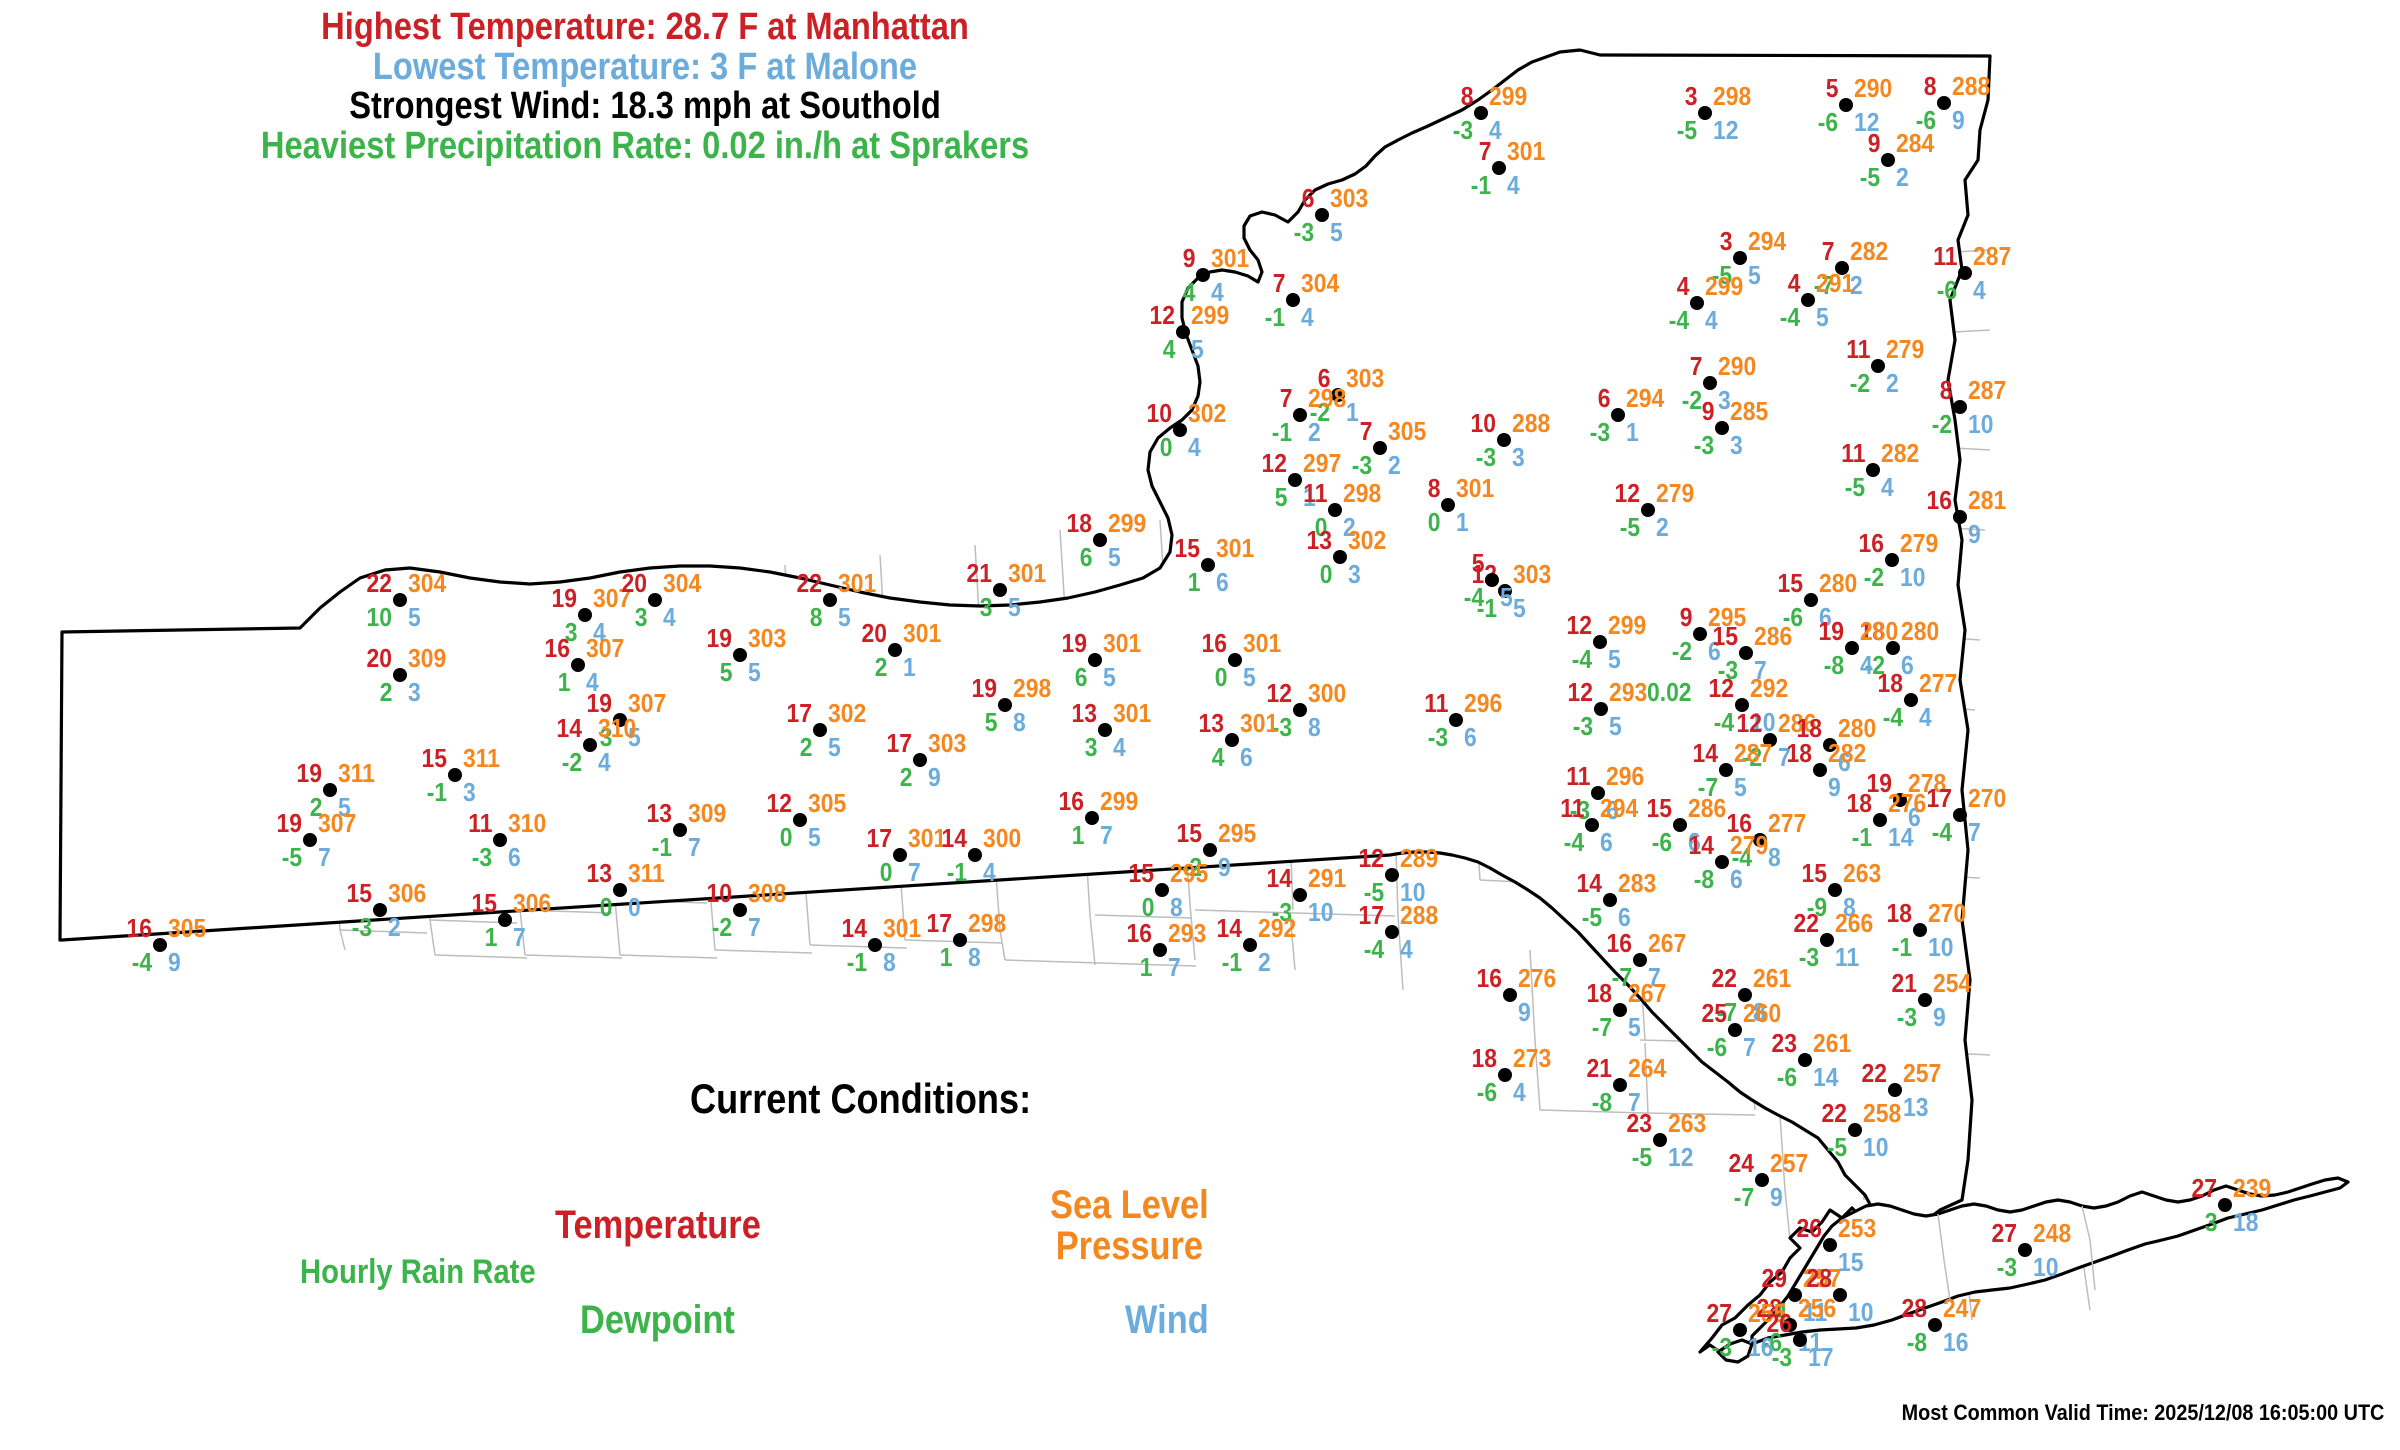 The width and height of the screenshot is (2400, 1450). I want to click on station-pressure: 279, so click(1905, 349).